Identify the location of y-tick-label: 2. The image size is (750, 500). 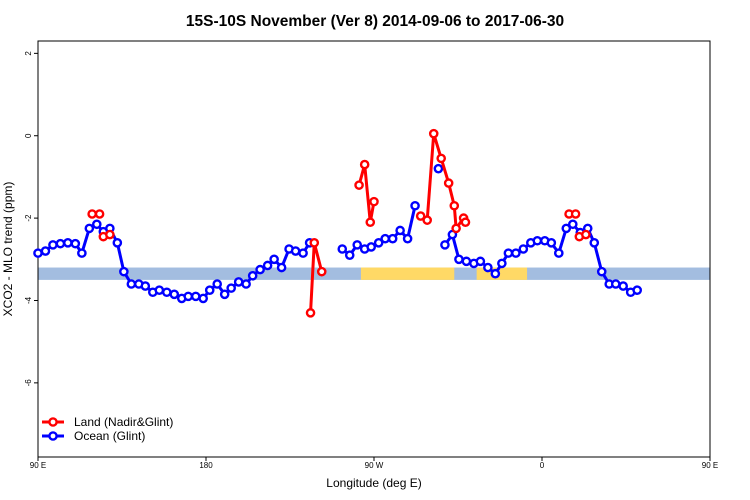
(28, 53).